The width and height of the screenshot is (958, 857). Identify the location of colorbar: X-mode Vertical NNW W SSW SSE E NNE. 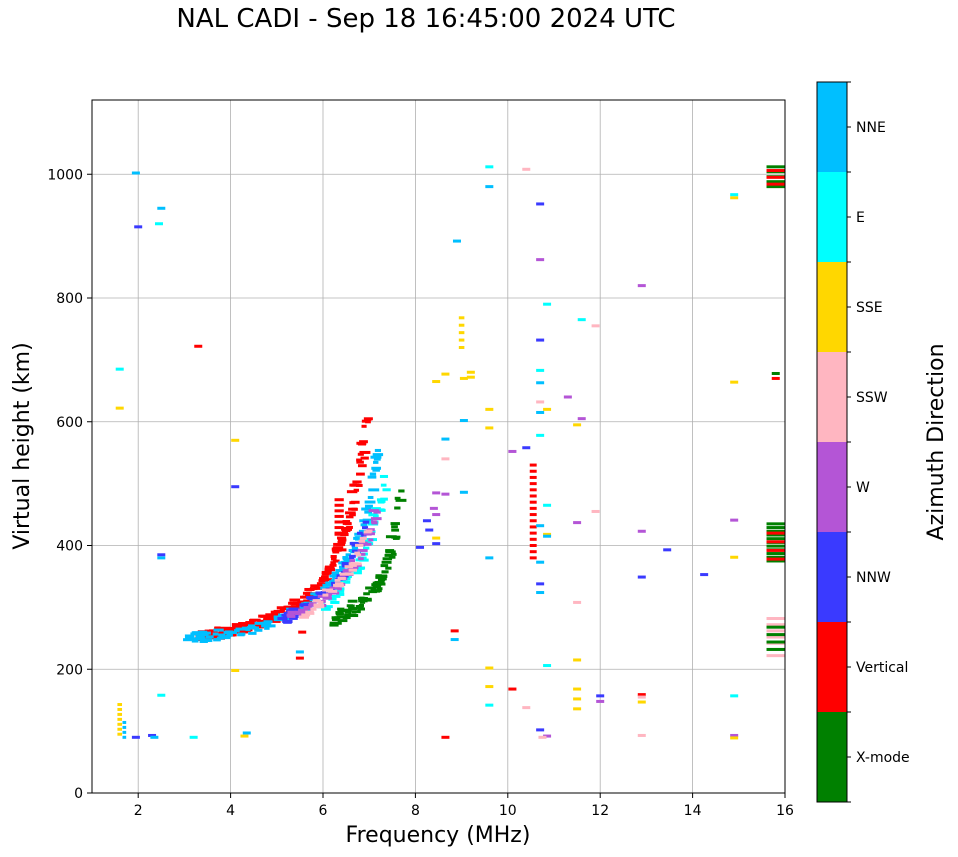
(863, 442).